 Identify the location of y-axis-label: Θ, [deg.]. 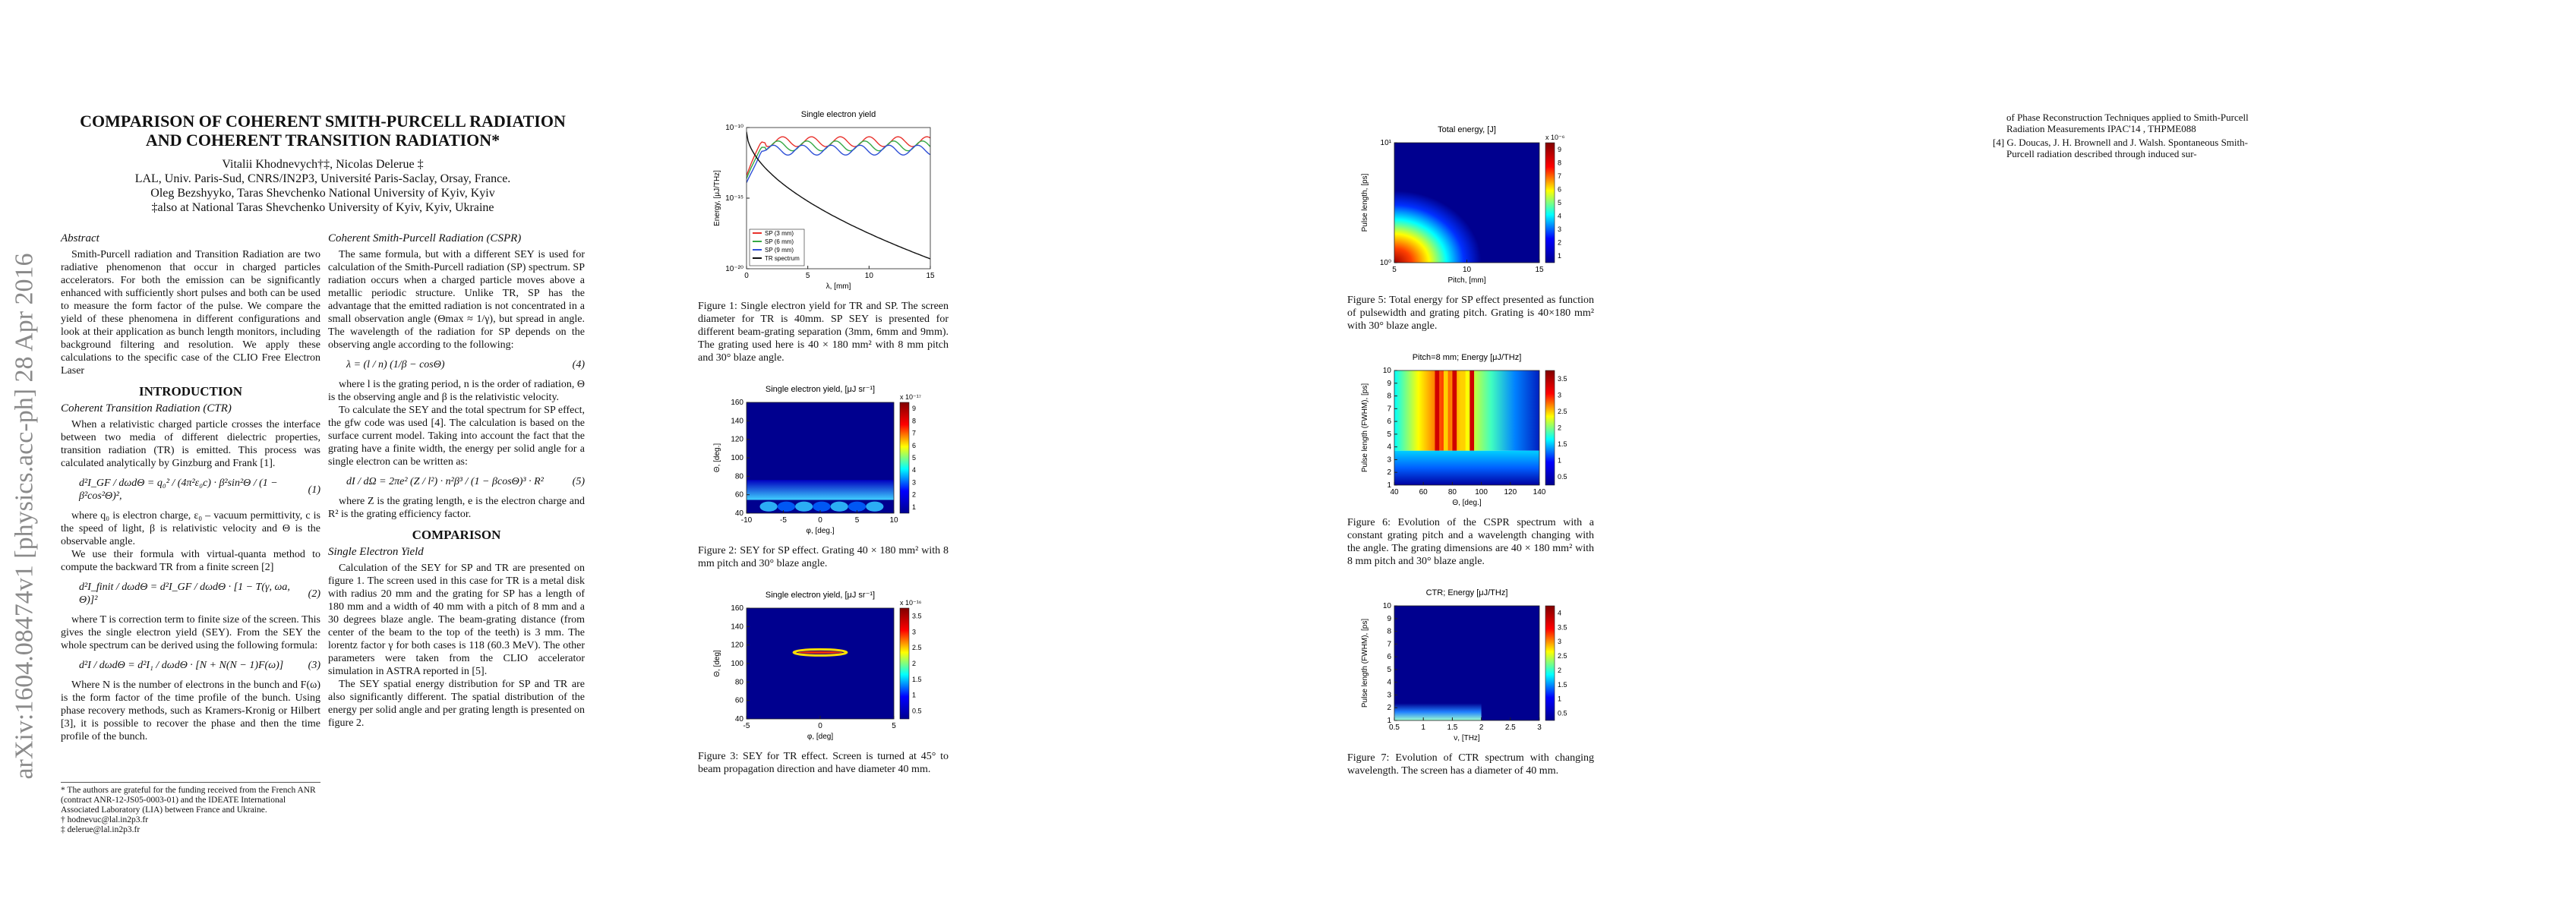
(717, 458).